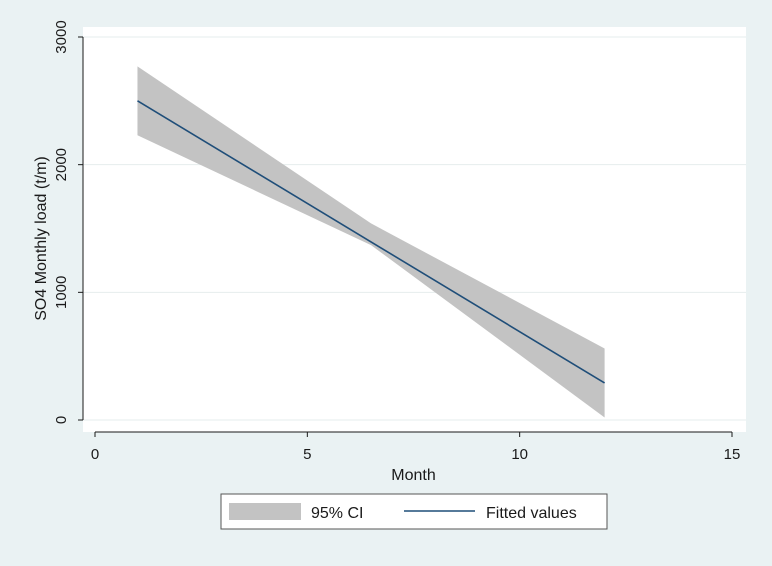 This screenshot has width=772, height=566. I want to click on y-tick-label-0: 0, so click(61, 420).